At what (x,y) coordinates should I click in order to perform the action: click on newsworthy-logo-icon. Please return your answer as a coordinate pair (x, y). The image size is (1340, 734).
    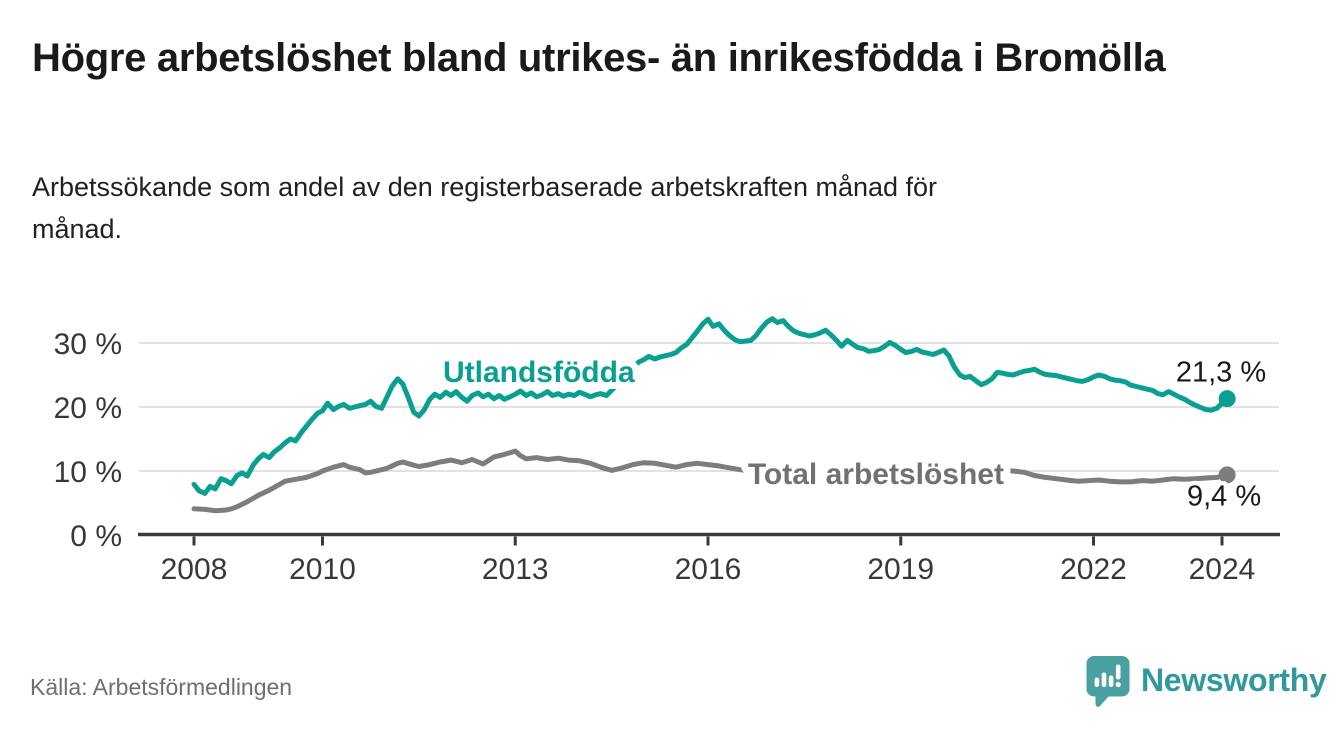
    Looking at the image, I should click on (1108, 681).